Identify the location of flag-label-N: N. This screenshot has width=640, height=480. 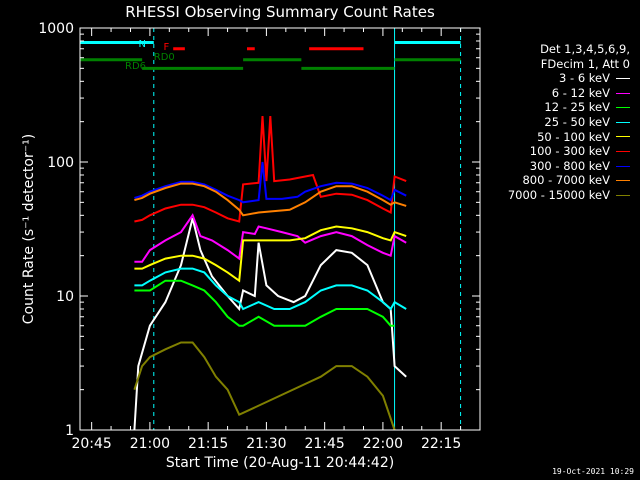
(142, 44).